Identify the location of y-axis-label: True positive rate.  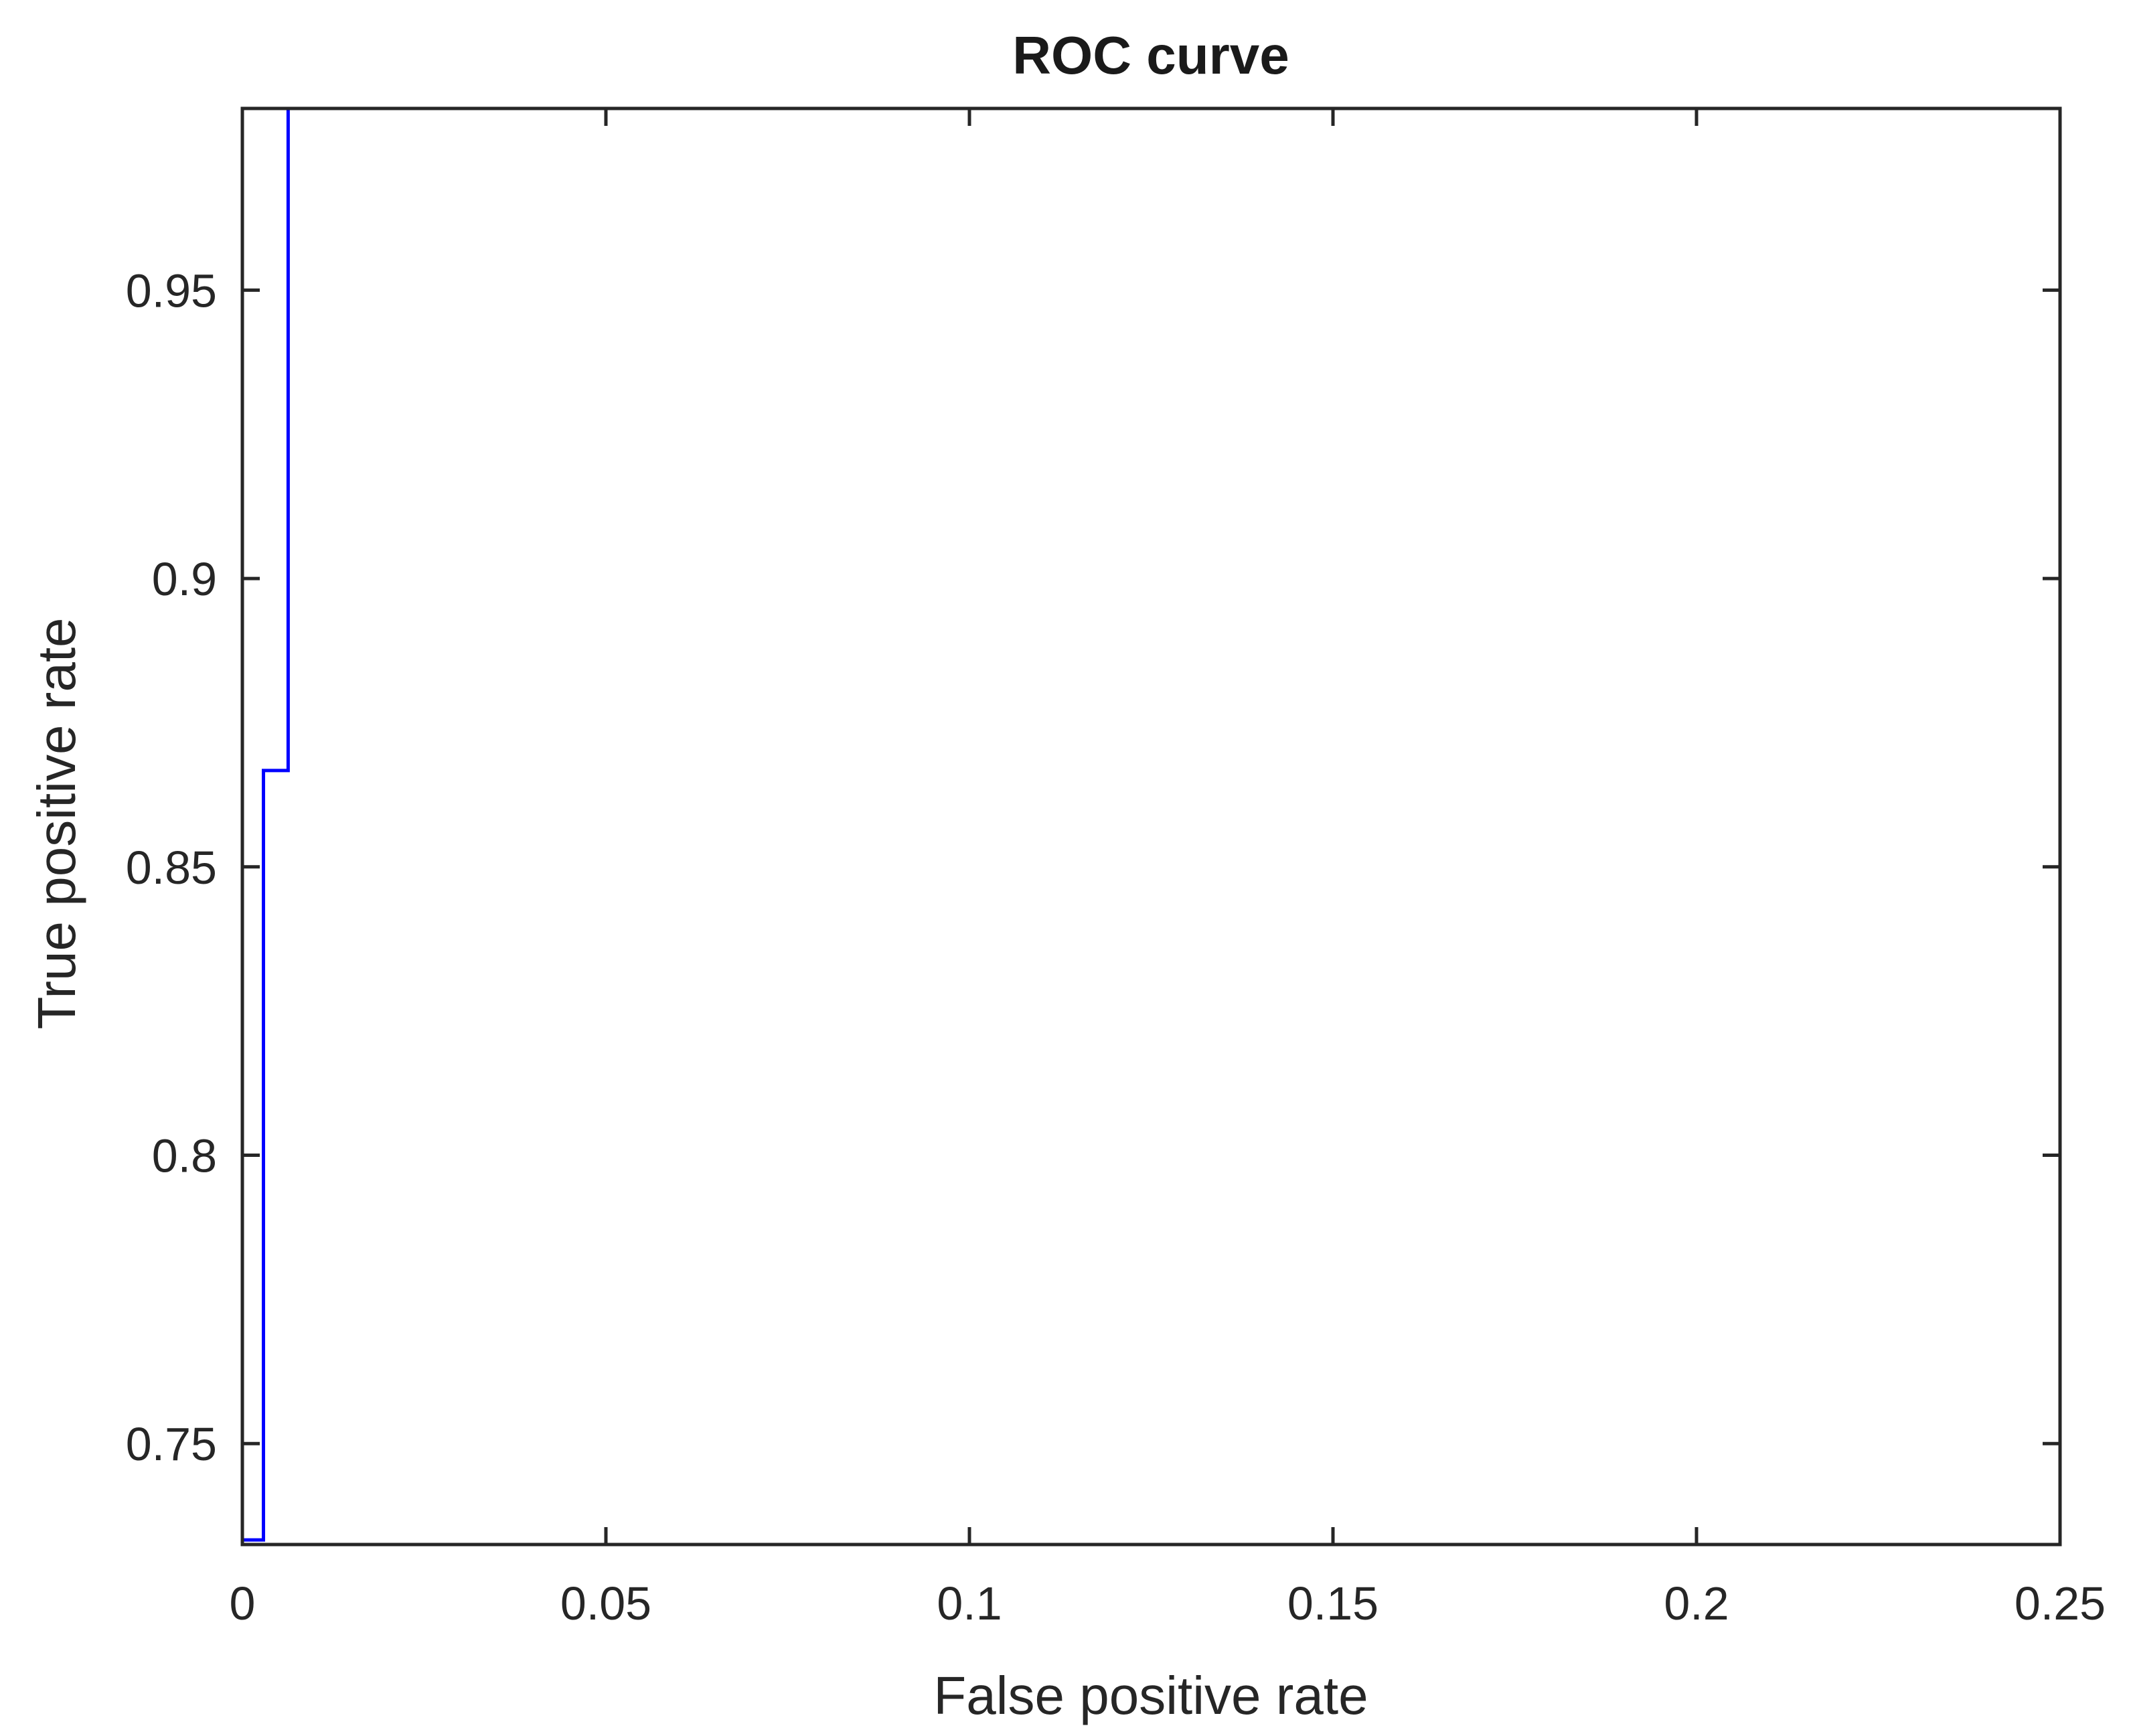
(56, 823).